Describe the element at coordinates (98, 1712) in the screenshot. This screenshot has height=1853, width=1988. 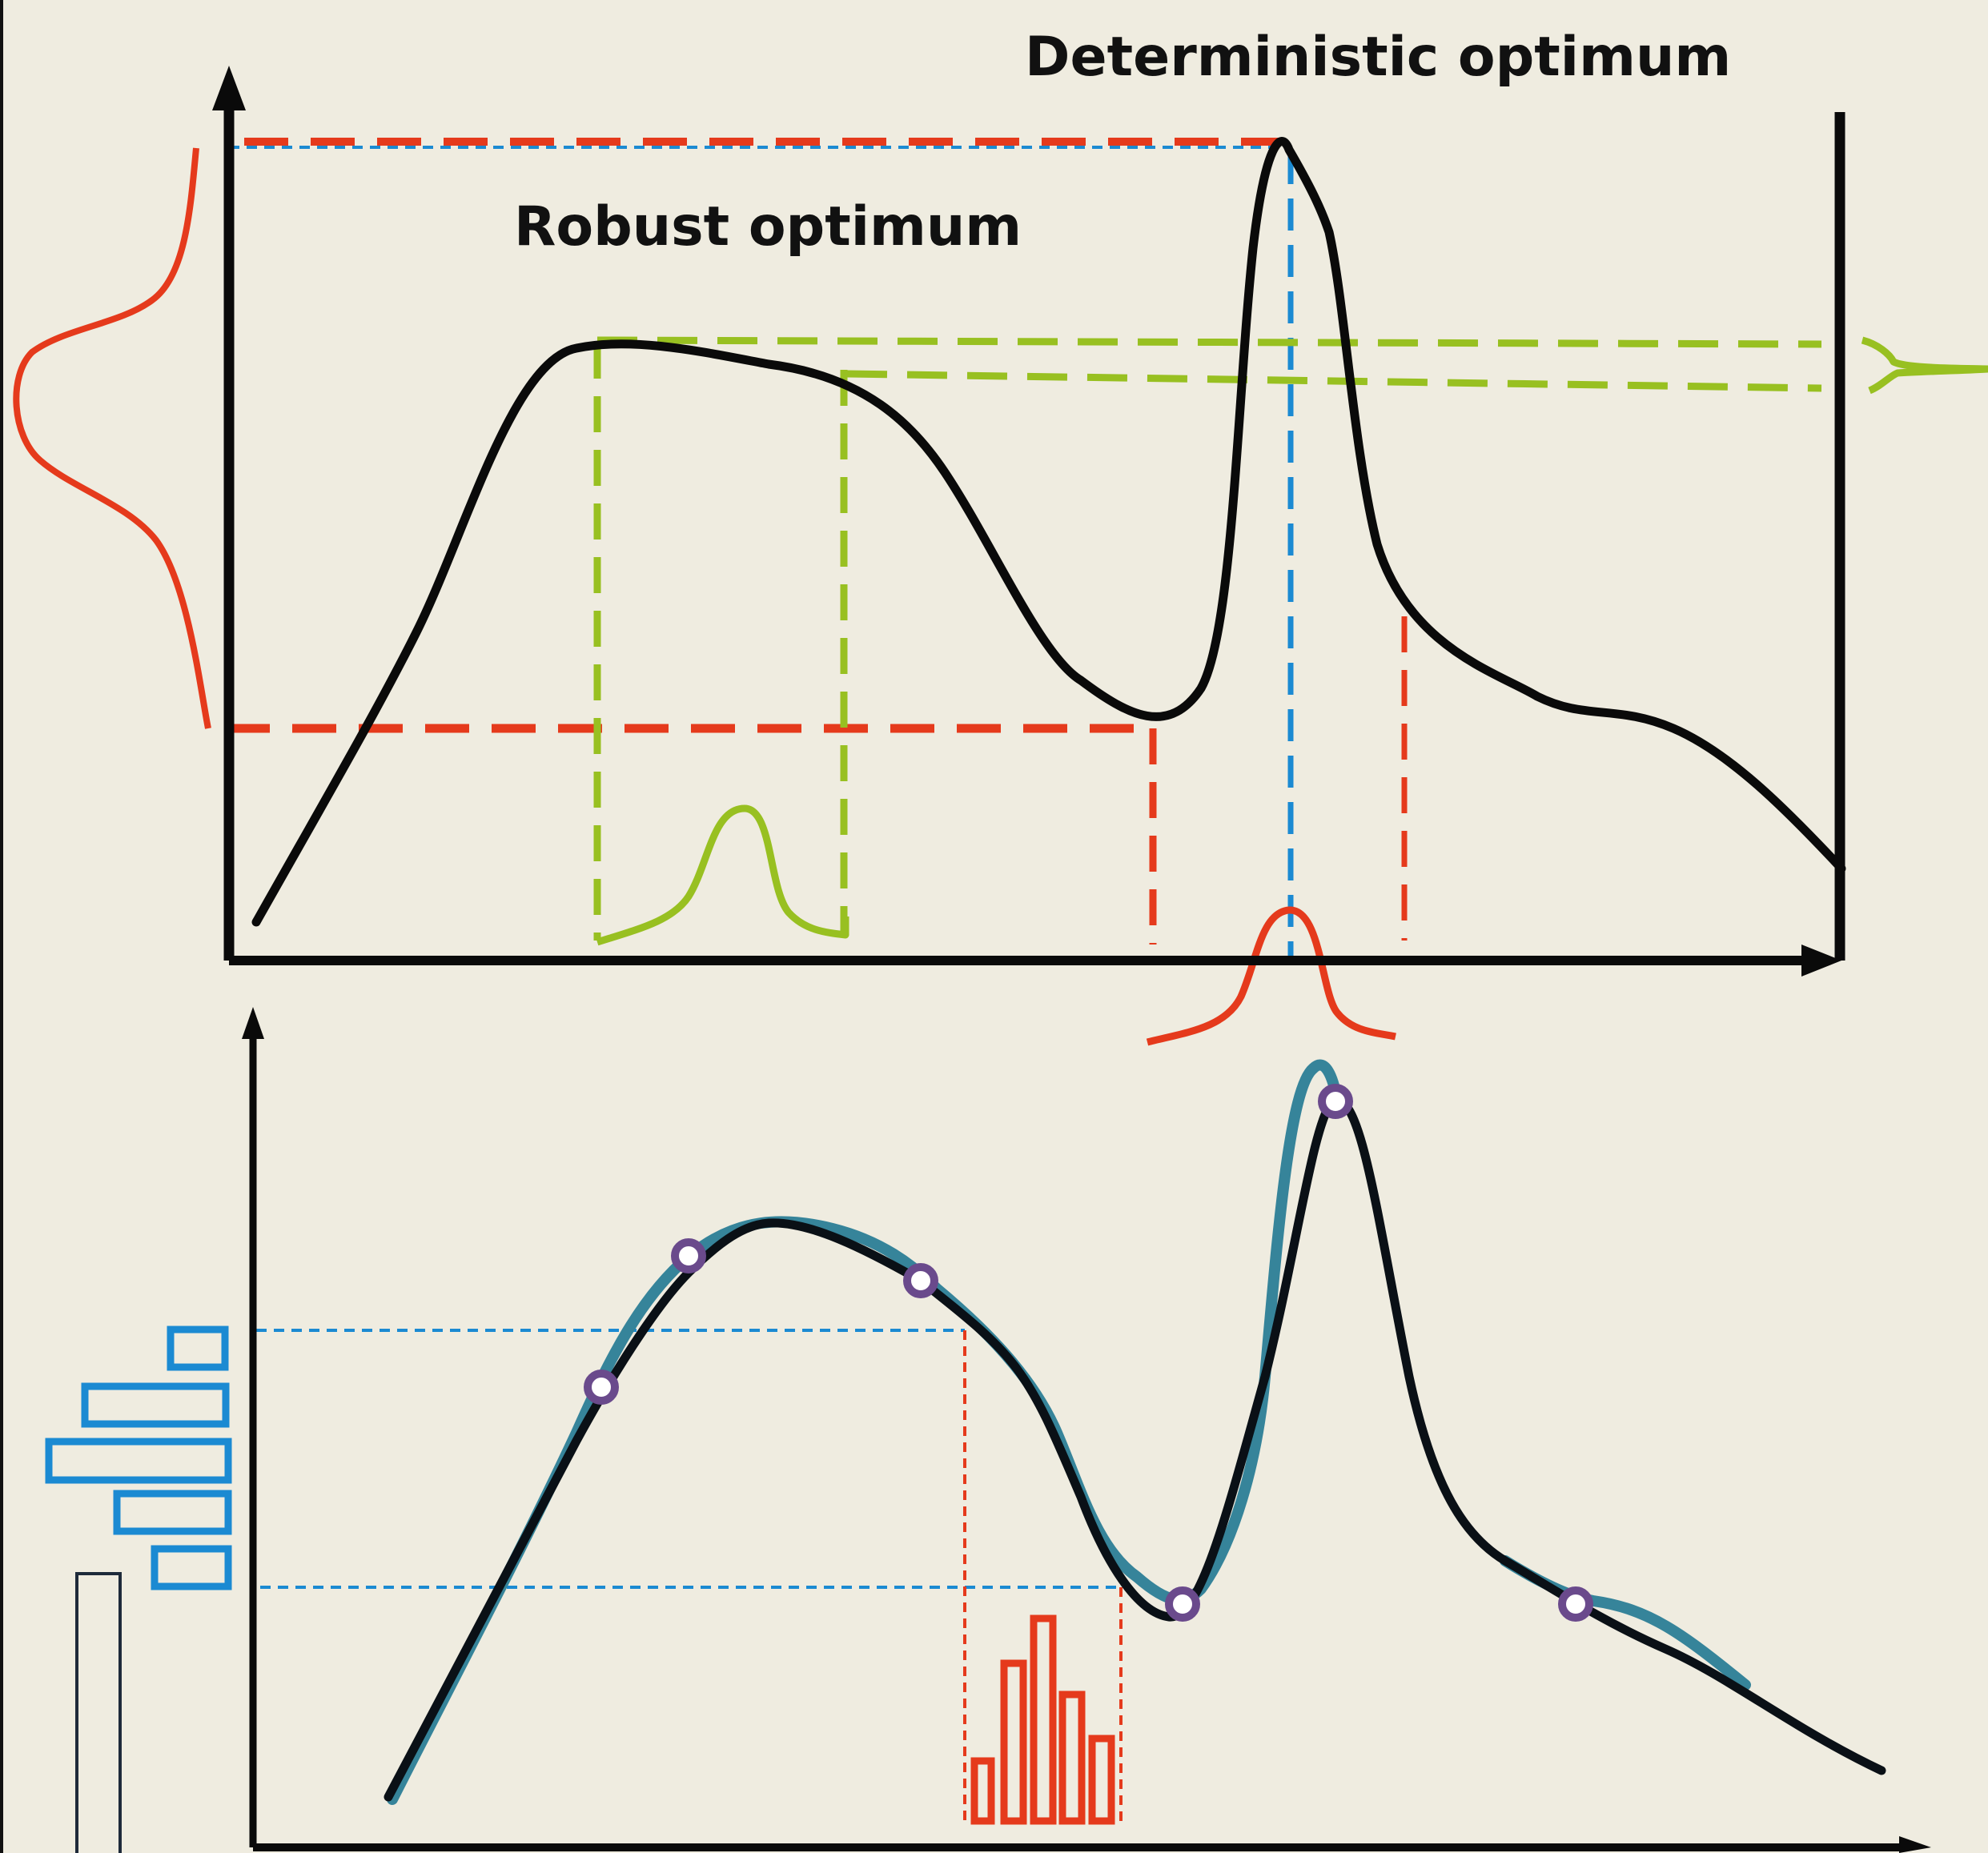
I see `reference-bar` at that location.